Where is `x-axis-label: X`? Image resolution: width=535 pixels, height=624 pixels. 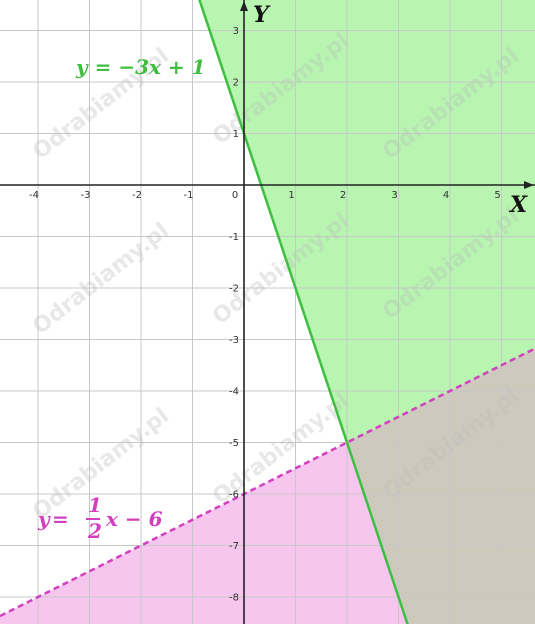
x-axis-label: X is located at coordinates (518, 205).